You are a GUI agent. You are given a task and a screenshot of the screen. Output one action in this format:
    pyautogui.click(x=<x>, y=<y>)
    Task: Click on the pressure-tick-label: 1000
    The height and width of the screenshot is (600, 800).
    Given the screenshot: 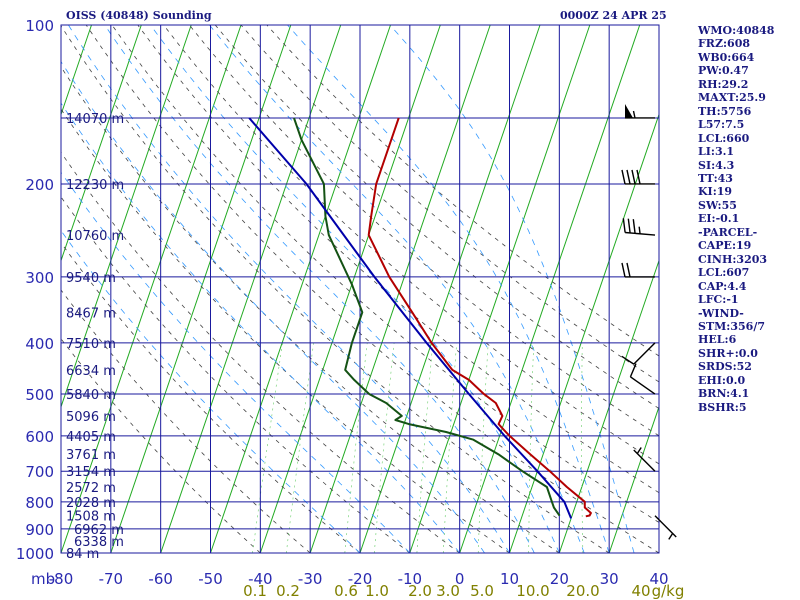 What is the action you would take?
    pyautogui.click(x=35, y=554)
    